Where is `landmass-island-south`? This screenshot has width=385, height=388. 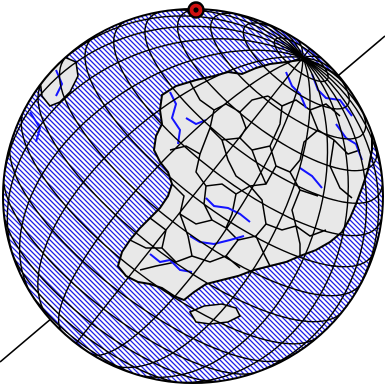 landmass-island-south is located at coordinates (215, 314).